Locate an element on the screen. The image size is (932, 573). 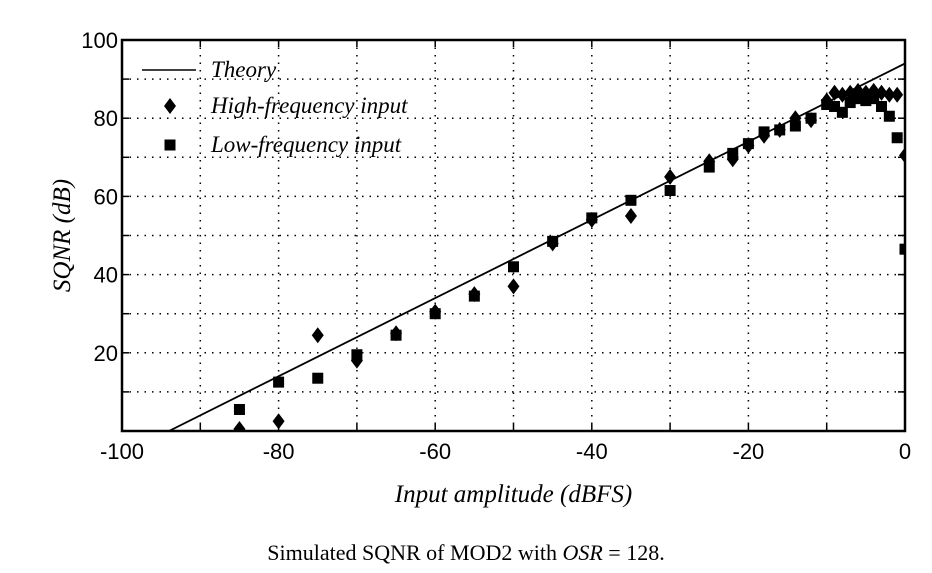
y-tick-label: 40 is located at coordinates (106, 275).